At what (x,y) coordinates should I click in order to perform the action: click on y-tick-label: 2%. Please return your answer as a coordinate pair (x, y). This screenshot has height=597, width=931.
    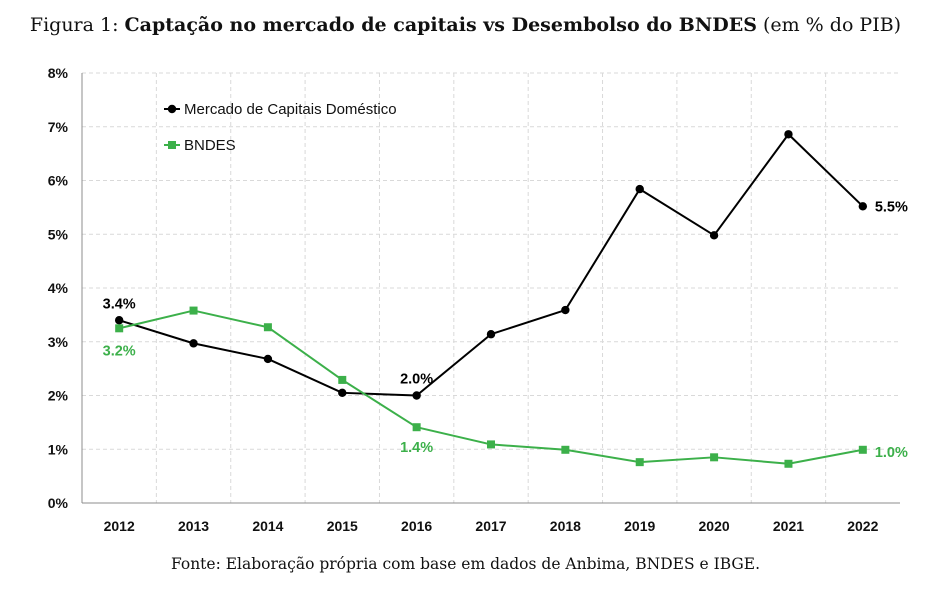
    Looking at the image, I should click on (58, 396).